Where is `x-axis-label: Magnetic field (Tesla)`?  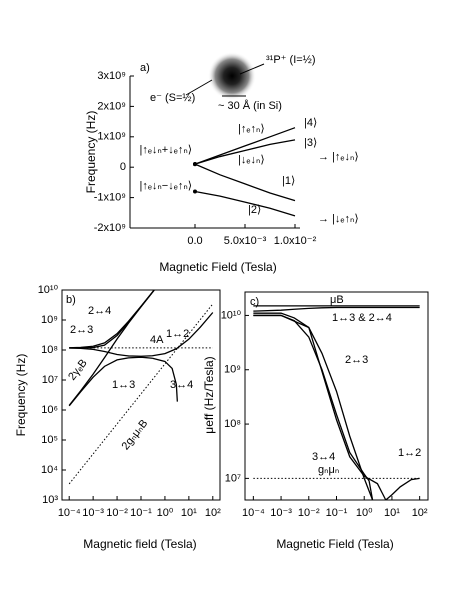
x-axis-label: Magnetic field (Tesla) is located at coordinates (139, 544).